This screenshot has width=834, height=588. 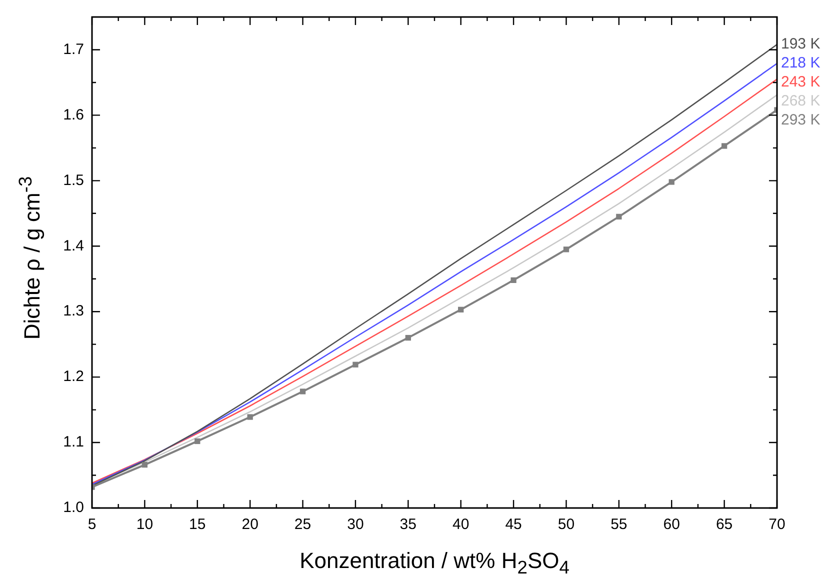 I want to click on series-label: 193 K, so click(x=800, y=44).